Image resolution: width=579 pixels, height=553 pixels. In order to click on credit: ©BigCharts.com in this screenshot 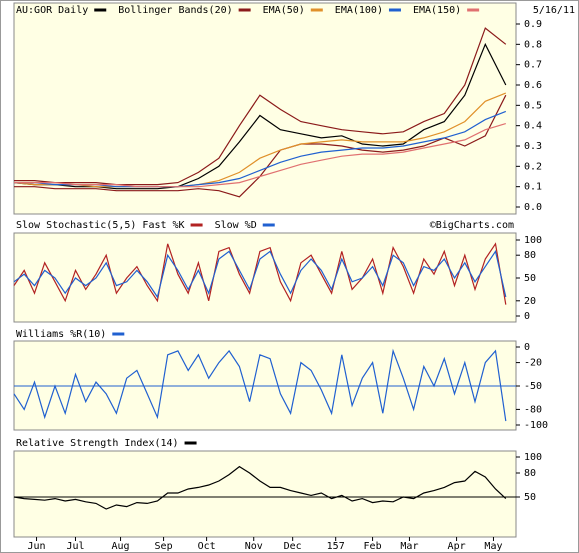, I will do `click(472, 225)`.